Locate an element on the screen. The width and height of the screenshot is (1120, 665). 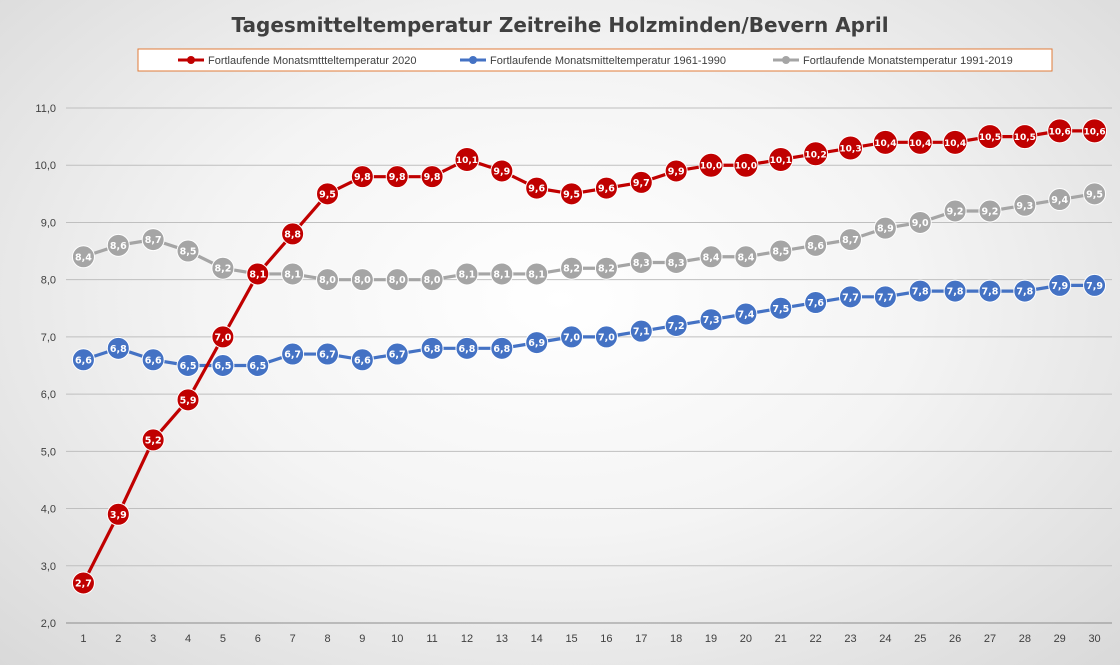
x-tick-label: 14 is located at coordinates (537, 639).